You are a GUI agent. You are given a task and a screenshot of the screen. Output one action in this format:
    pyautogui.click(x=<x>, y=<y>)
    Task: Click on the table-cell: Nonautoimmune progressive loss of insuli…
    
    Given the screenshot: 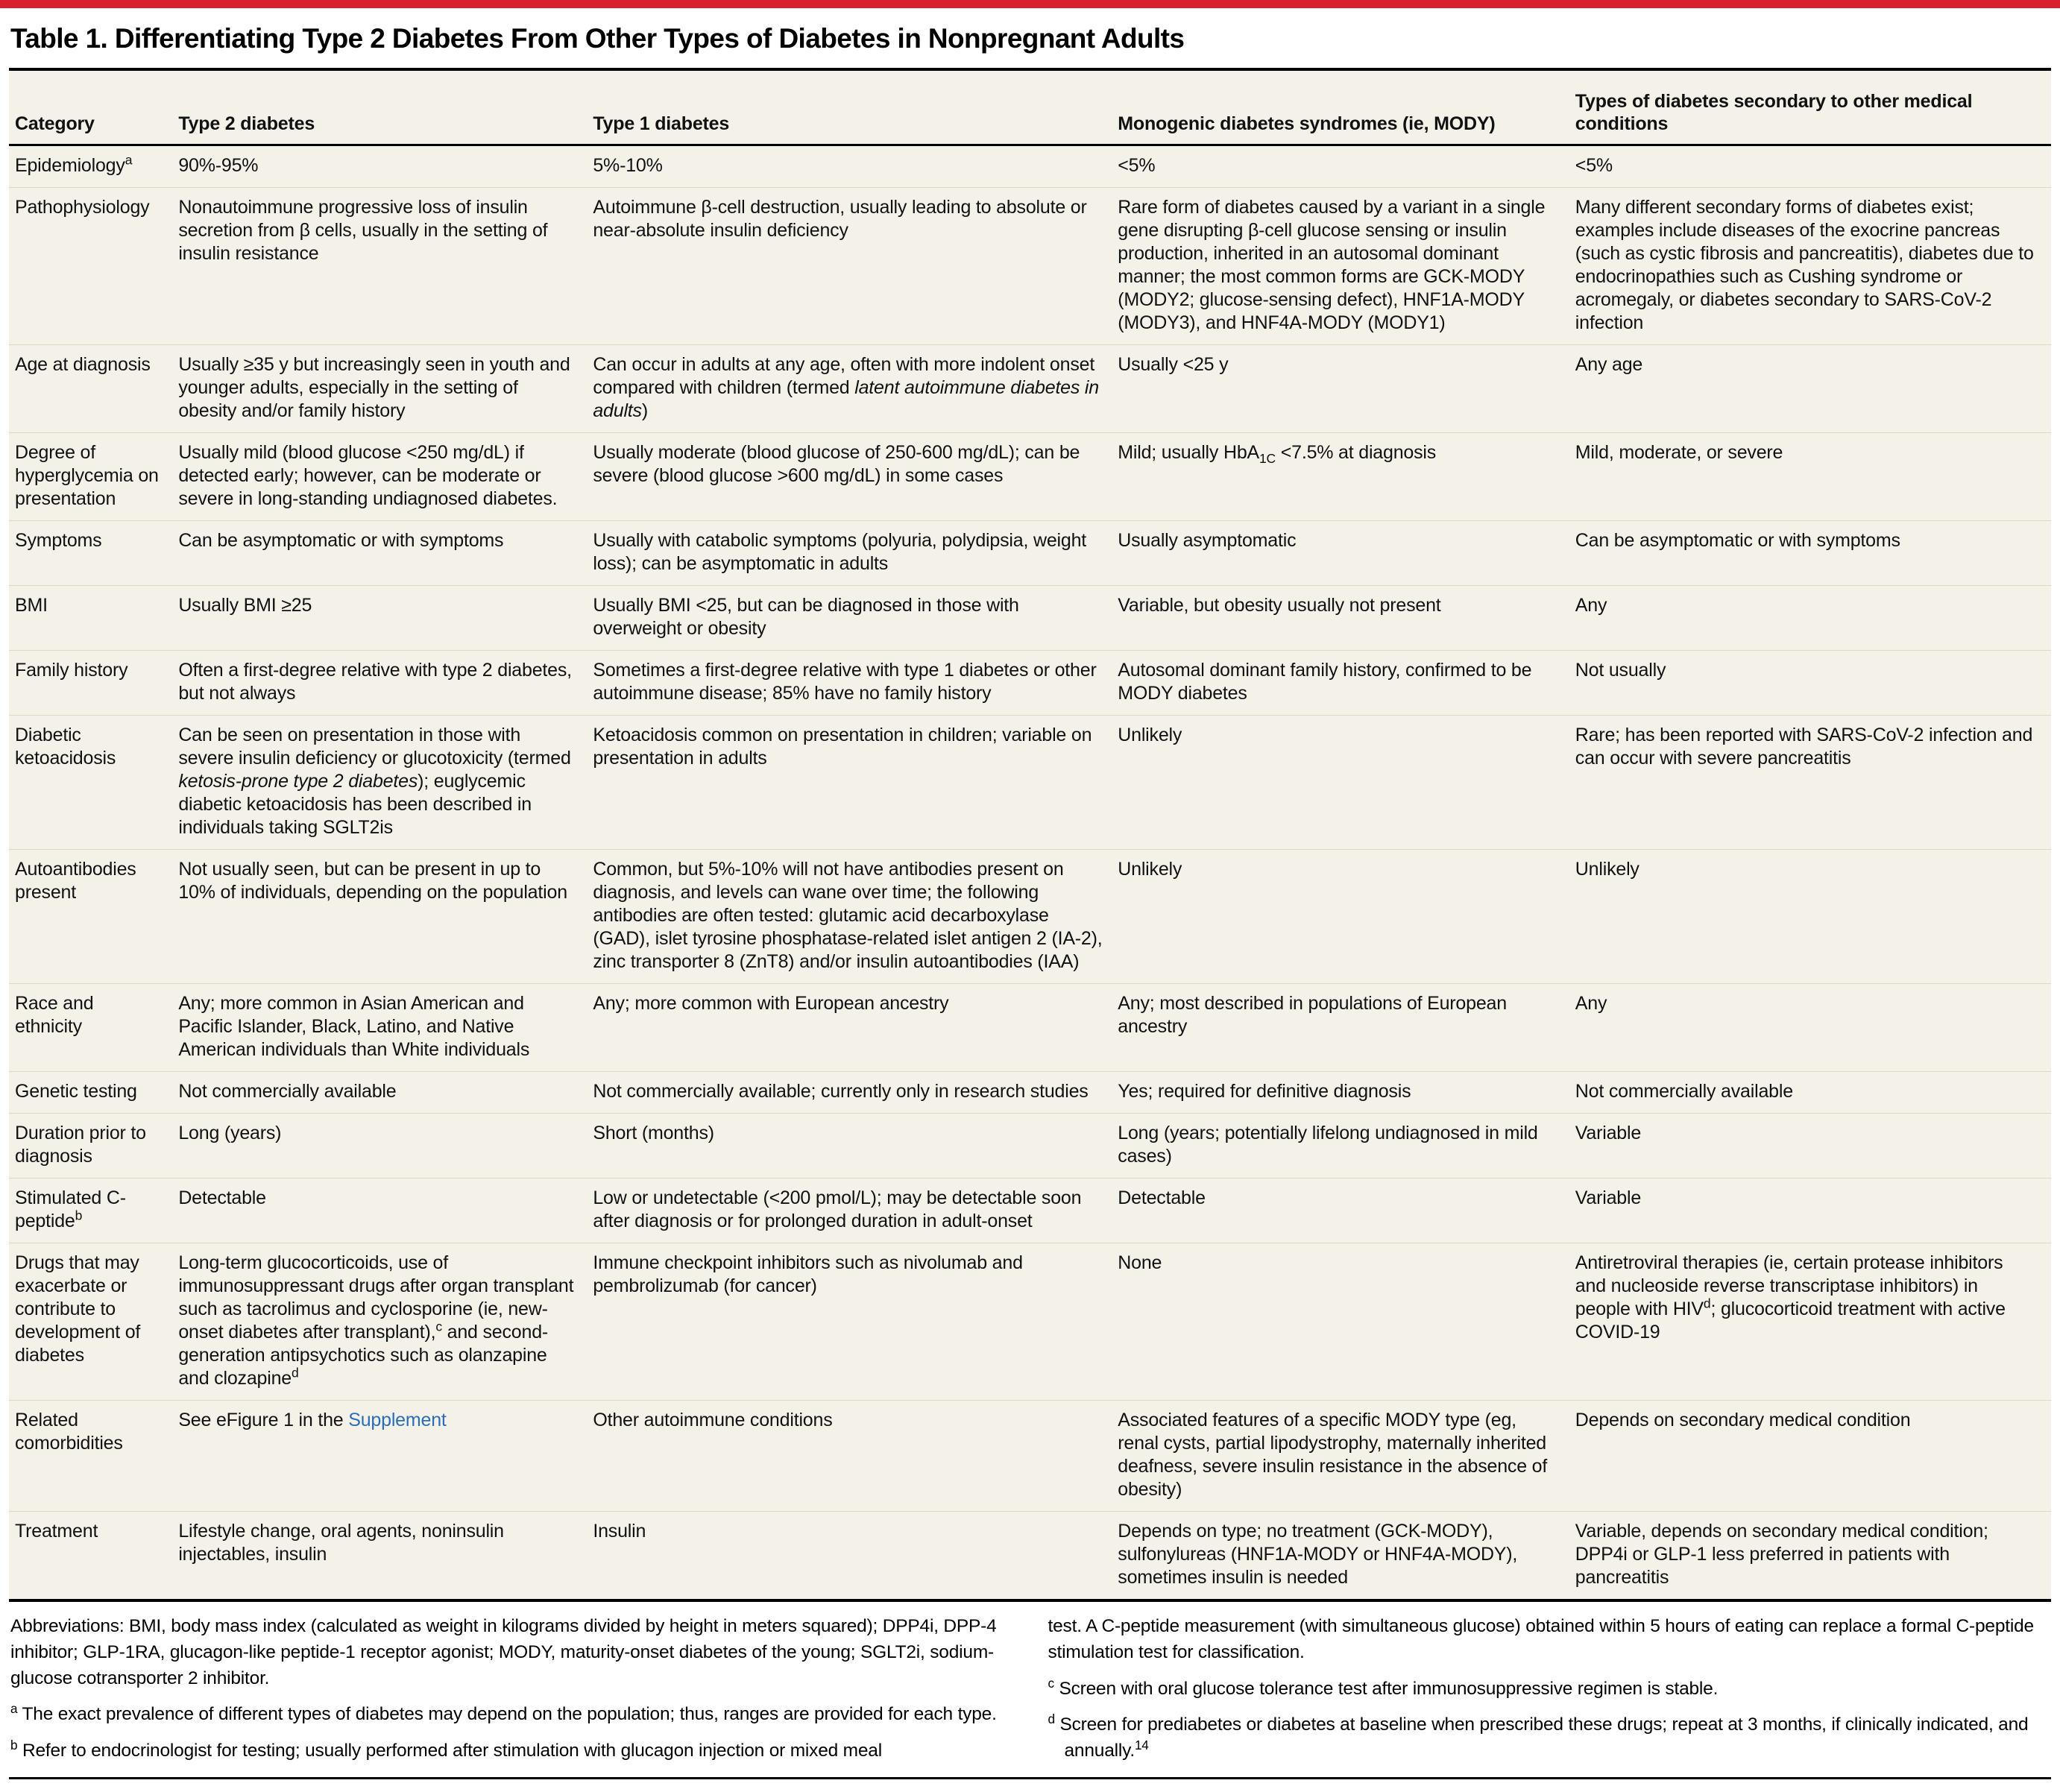 What is the action you would take?
    pyautogui.click(x=385, y=266)
    